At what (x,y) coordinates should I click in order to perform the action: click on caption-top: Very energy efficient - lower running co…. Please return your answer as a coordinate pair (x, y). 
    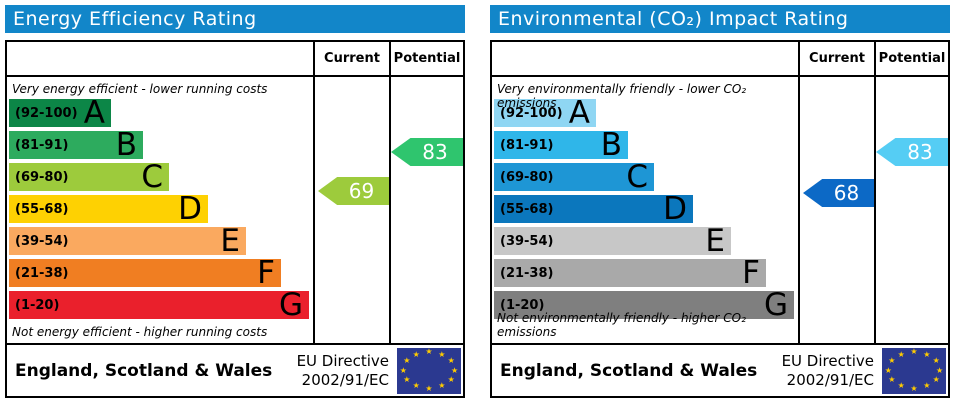
    Looking at the image, I should click on (140, 89).